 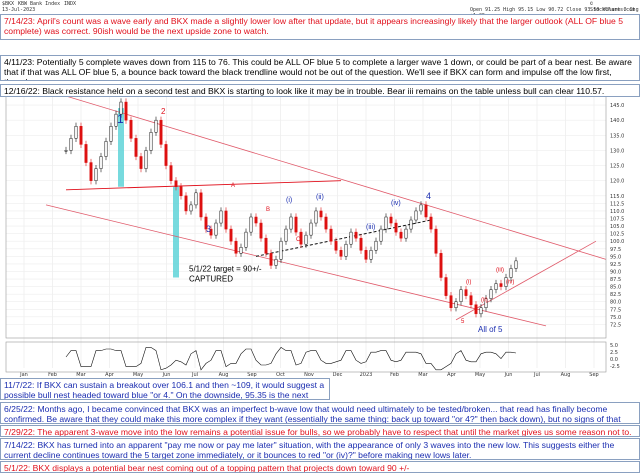 I want to click on chart-brand: © StockCharts.com, so click(x=613, y=7).